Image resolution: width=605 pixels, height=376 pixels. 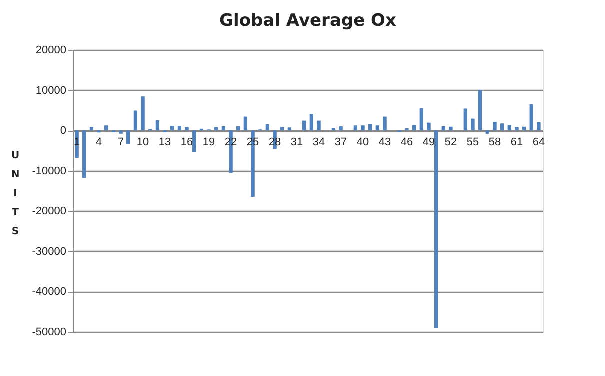 What do you see at coordinates (308, 21) in the screenshot?
I see `chart-title: Global Average Ox` at bounding box center [308, 21].